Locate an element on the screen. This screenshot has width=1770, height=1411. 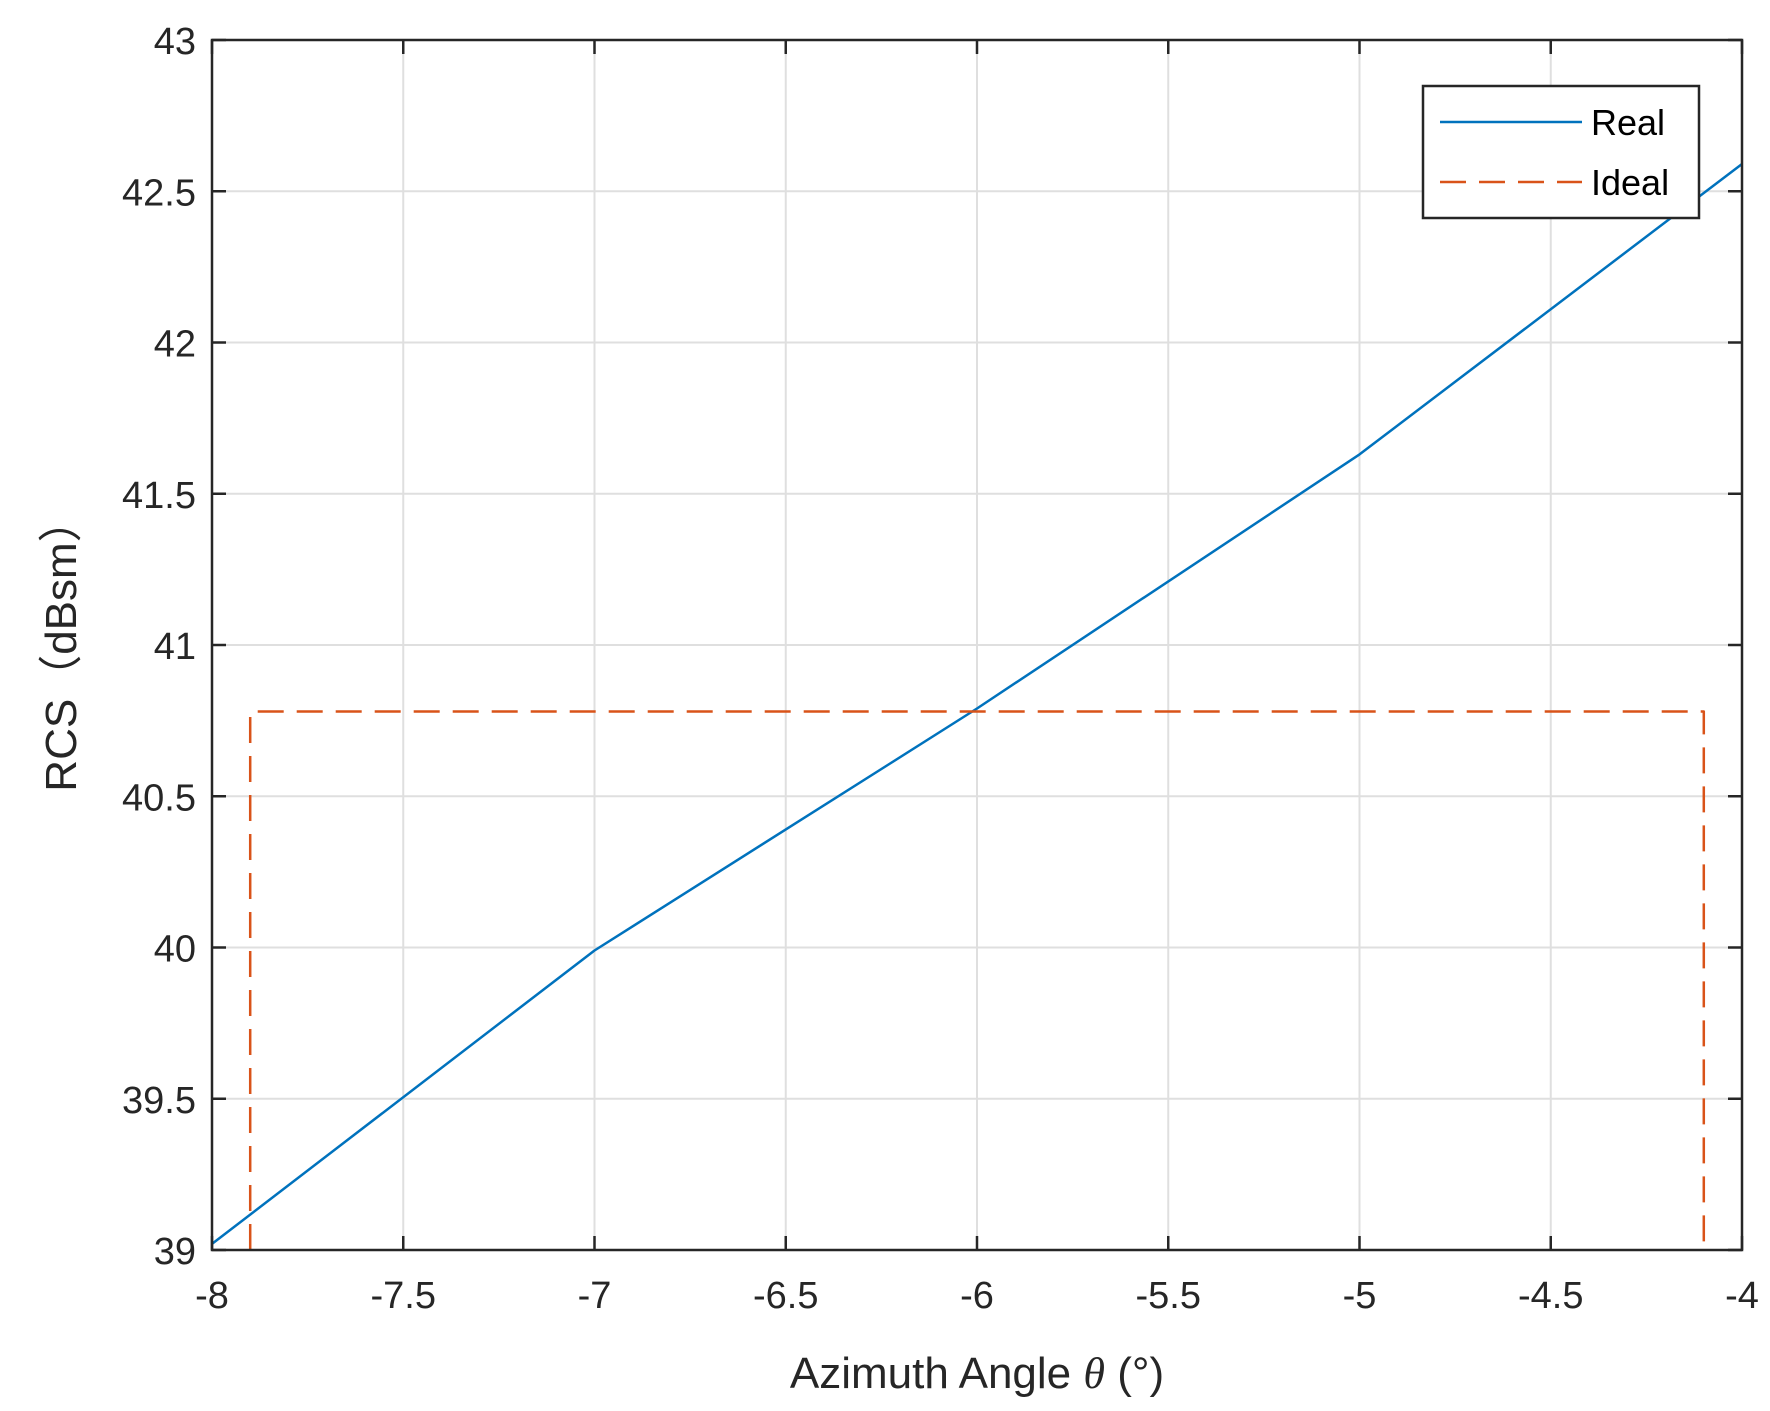
x-tick-label: -5 is located at coordinates (1360, 1296).